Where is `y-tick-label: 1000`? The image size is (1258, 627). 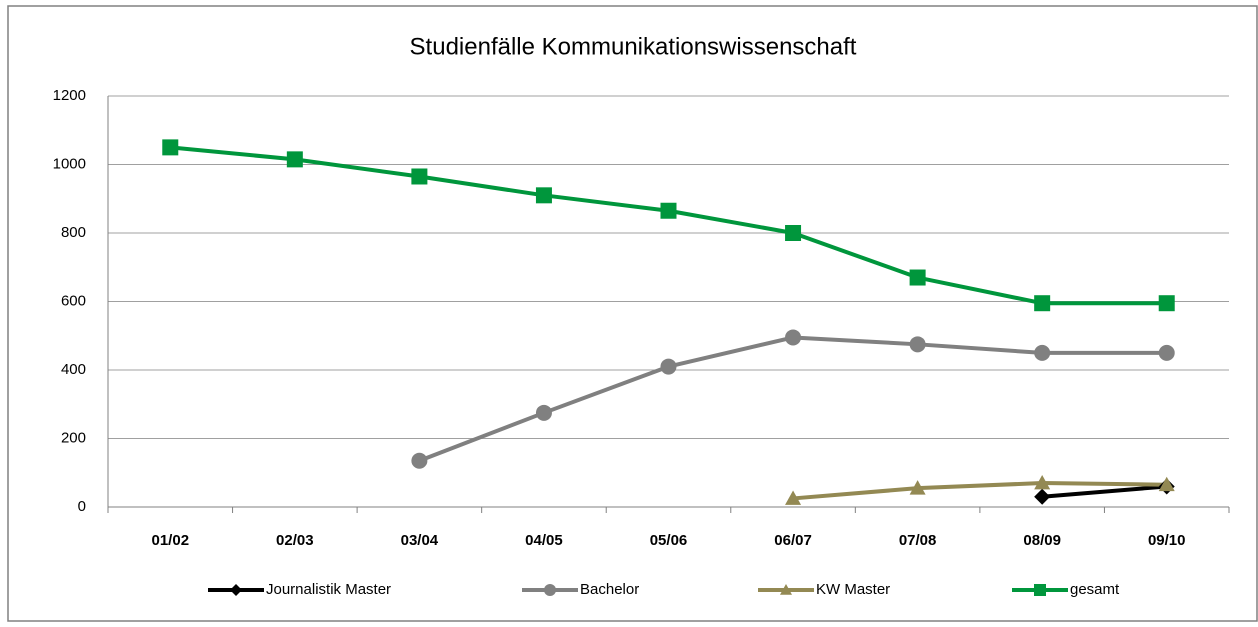
y-tick-label: 1000 is located at coordinates (69, 163).